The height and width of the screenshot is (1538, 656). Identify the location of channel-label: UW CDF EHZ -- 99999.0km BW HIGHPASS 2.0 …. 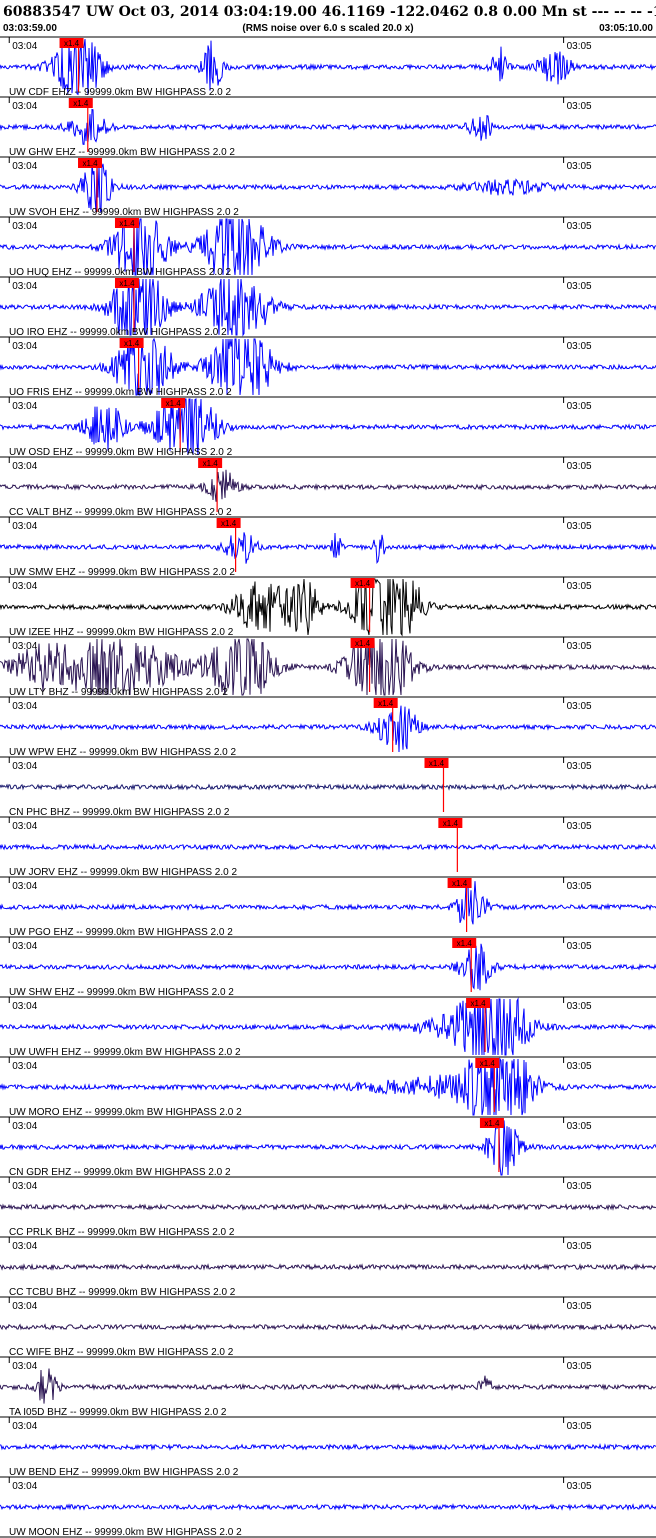
(120, 92).